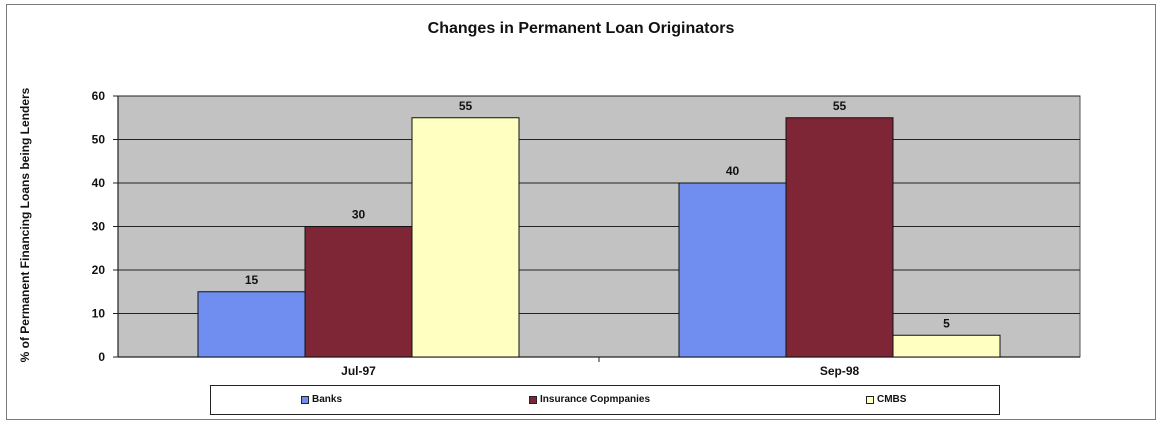 The width and height of the screenshot is (1162, 425). What do you see at coordinates (101, 357) in the screenshot?
I see `y-tick-label: 0` at bounding box center [101, 357].